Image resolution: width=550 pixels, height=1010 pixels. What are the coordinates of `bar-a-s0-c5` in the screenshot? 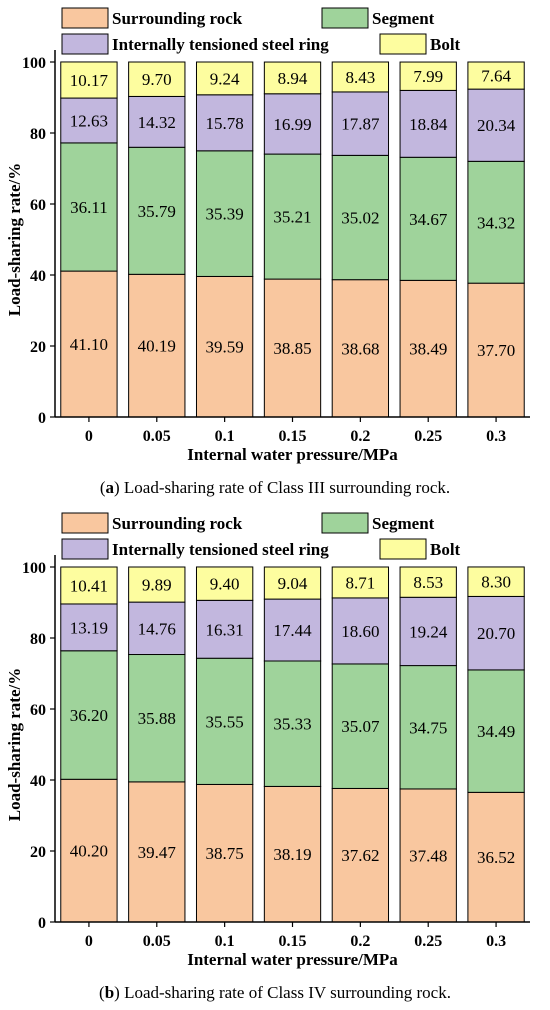 It's located at (428, 348).